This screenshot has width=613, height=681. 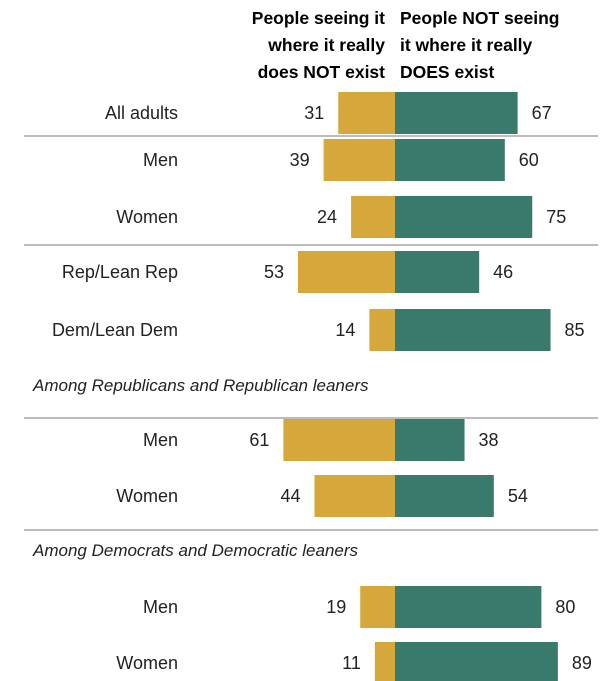 I want to click on value-label-left: 19, so click(x=336, y=607).